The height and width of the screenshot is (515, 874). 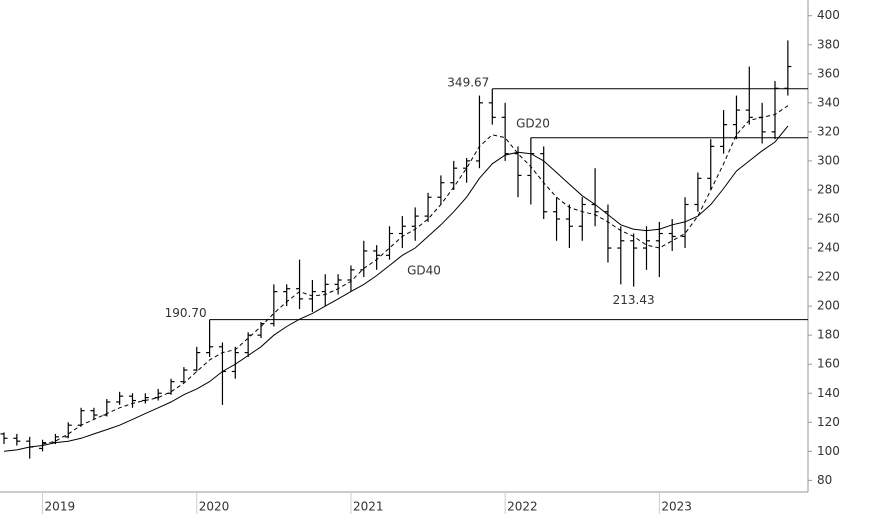 What do you see at coordinates (676, 507) in the screenshot?
I see `x-tick-label: 2023` at bounding box center [676, 507].